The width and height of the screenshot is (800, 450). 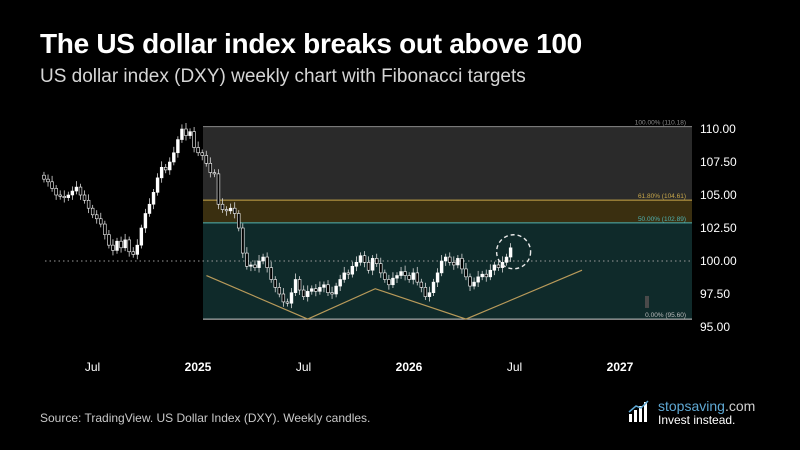 I want to click on brand-logo: stopsaving.com Invest instead., so click(x=703, y=415).